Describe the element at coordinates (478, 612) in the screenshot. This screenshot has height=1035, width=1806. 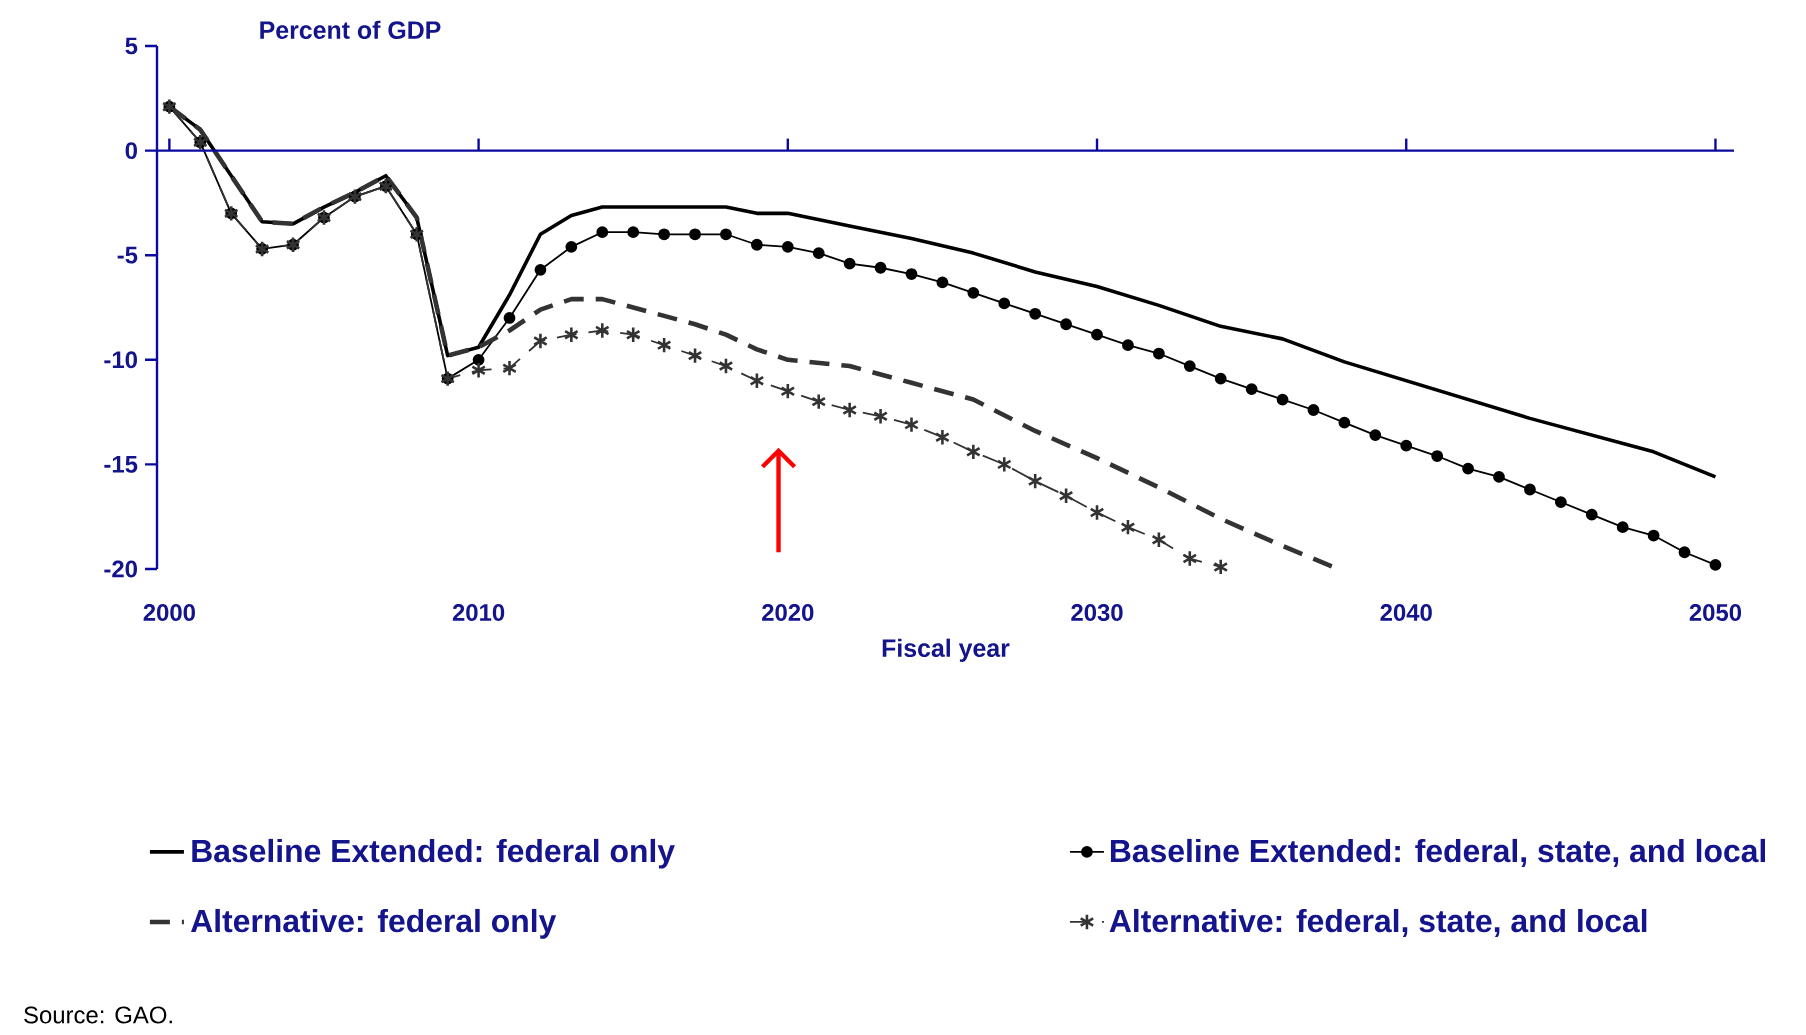
I see `x-tick-label: 2010` at that location.